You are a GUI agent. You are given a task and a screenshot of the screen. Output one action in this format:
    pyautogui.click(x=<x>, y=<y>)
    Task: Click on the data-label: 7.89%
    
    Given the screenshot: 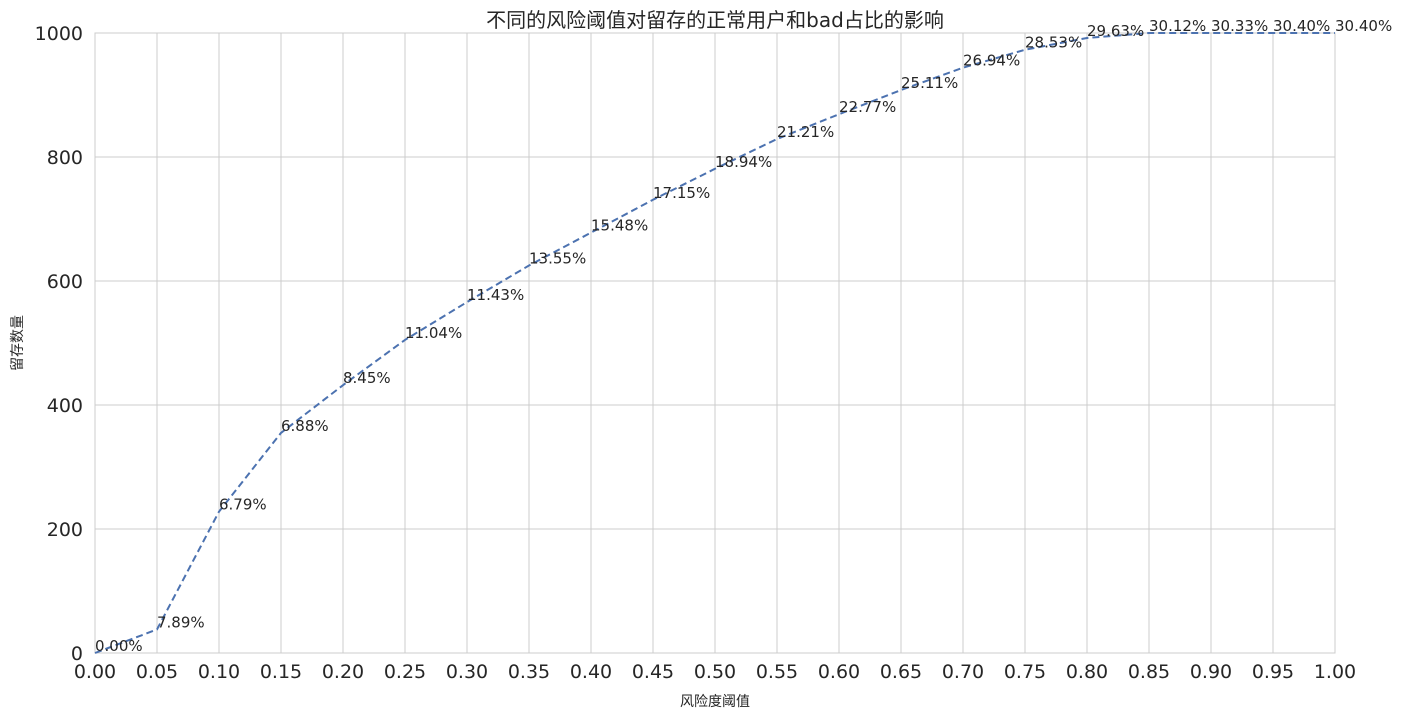 What is the action you would take?
    pyautogui.click(x=181, y=622)
    